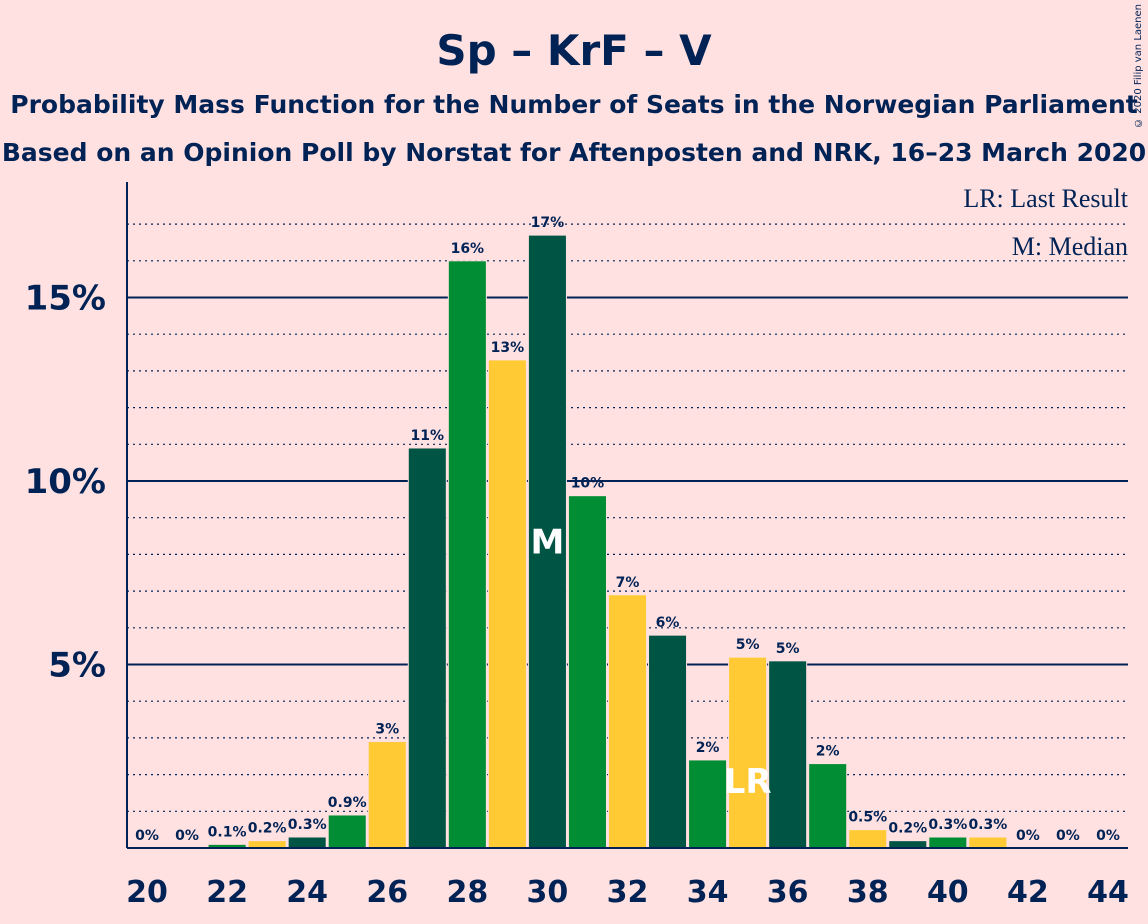 This screenshot has height=924, width=1148. I want to click on y-tick-label: 10%, so click(65, 482).